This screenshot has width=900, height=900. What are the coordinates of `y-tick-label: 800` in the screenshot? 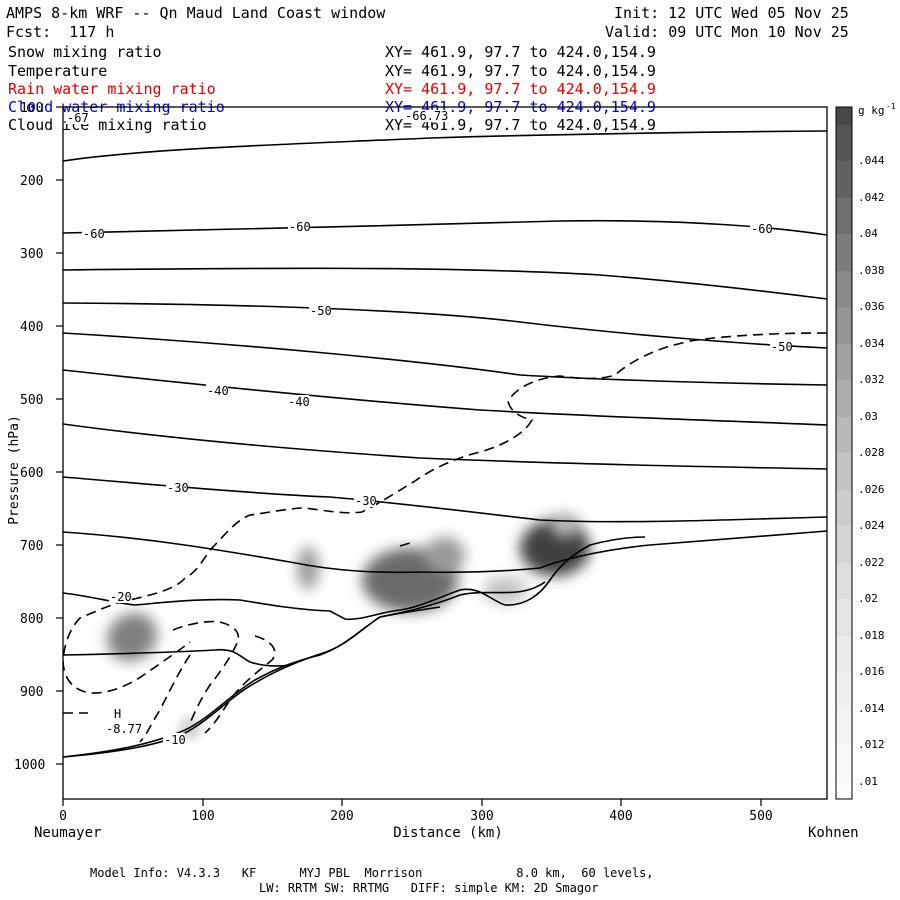 It's located at (31, 619).